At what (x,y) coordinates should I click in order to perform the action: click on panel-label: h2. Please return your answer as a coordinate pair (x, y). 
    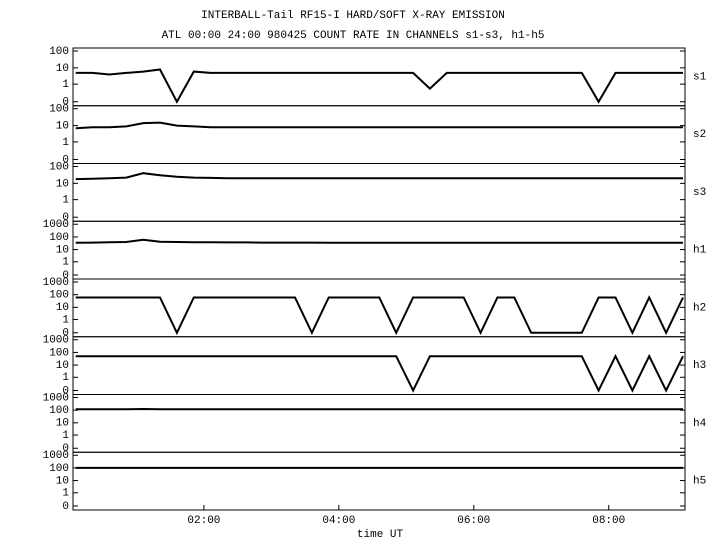
    Looking at the image, I should click on (699, 308).